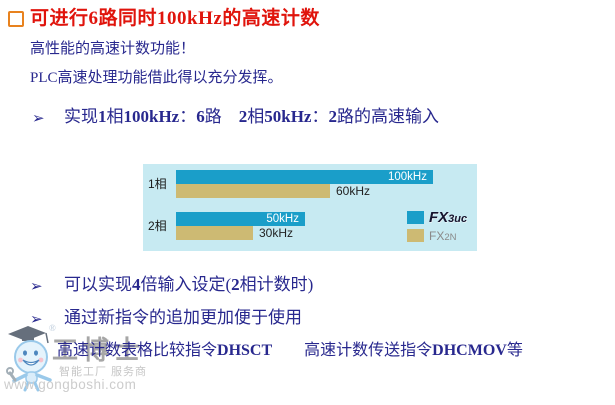 This screenshot has width=615, height=405. I want to click on bullet-line-1: 实现1相100kHz：6路 2相50kHz：2路的高速输入, so click(251, 117).